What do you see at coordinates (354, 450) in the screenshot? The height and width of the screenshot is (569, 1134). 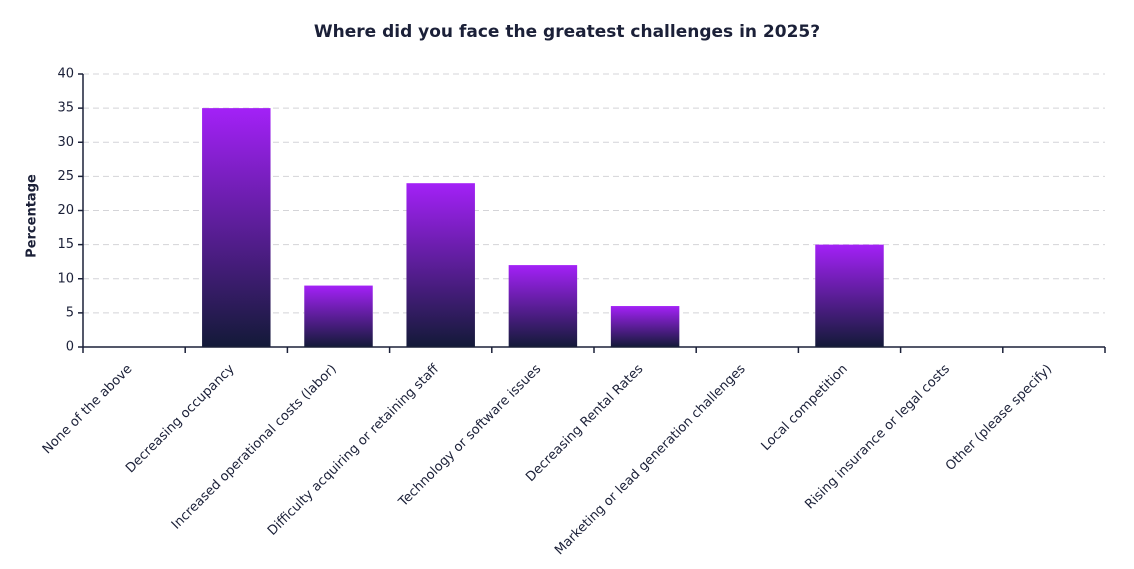 I see `x-tick-label: Difficulty acquiring or retaining staff` at bounding box center [354, 450].